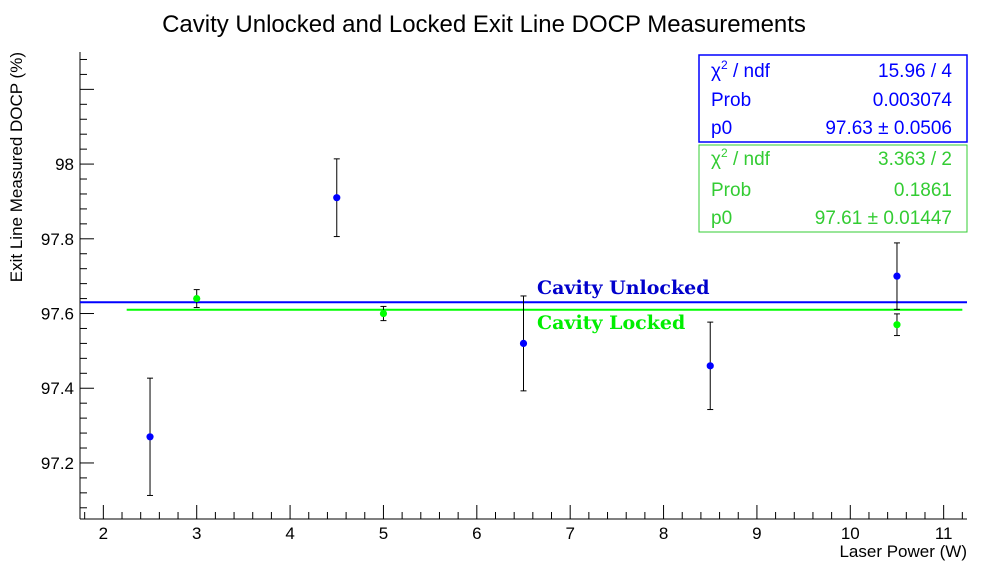 Image resolution: width=981 pixels, height=569 pixels. I want to click on x-axis-label: Laser Power (W), so click(903, 551).